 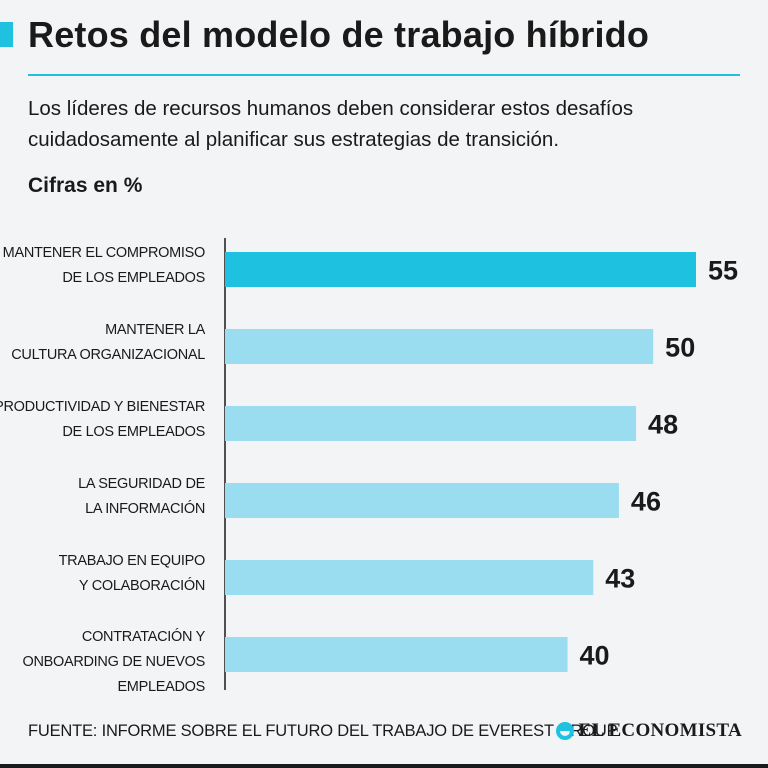 I want to click on category-label-5-line-1: ONBOARDING DE NUEVOS, so click(x=113, y=662).